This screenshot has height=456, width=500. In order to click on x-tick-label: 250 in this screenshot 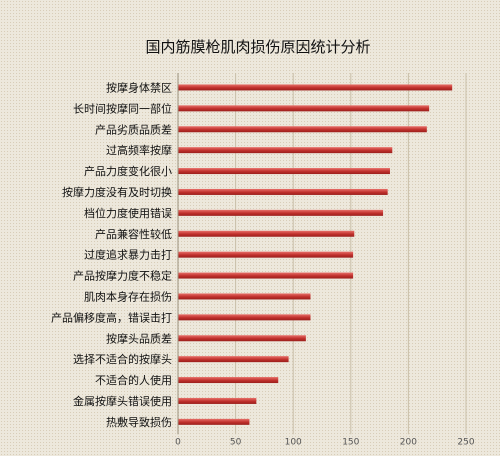, I will do `click(465, 442)`.